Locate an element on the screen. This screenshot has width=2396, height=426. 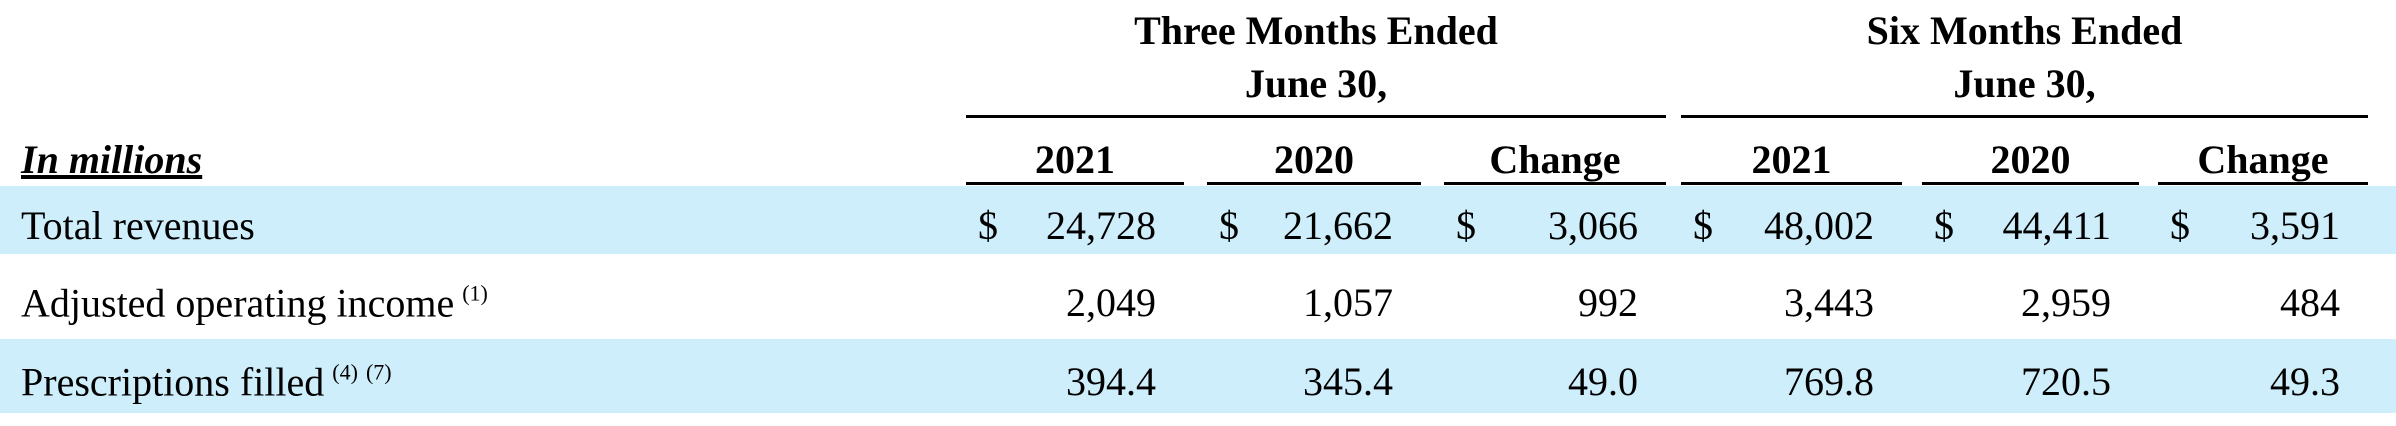
cell-value: 44,411 is located at coordinates (2056, 225).